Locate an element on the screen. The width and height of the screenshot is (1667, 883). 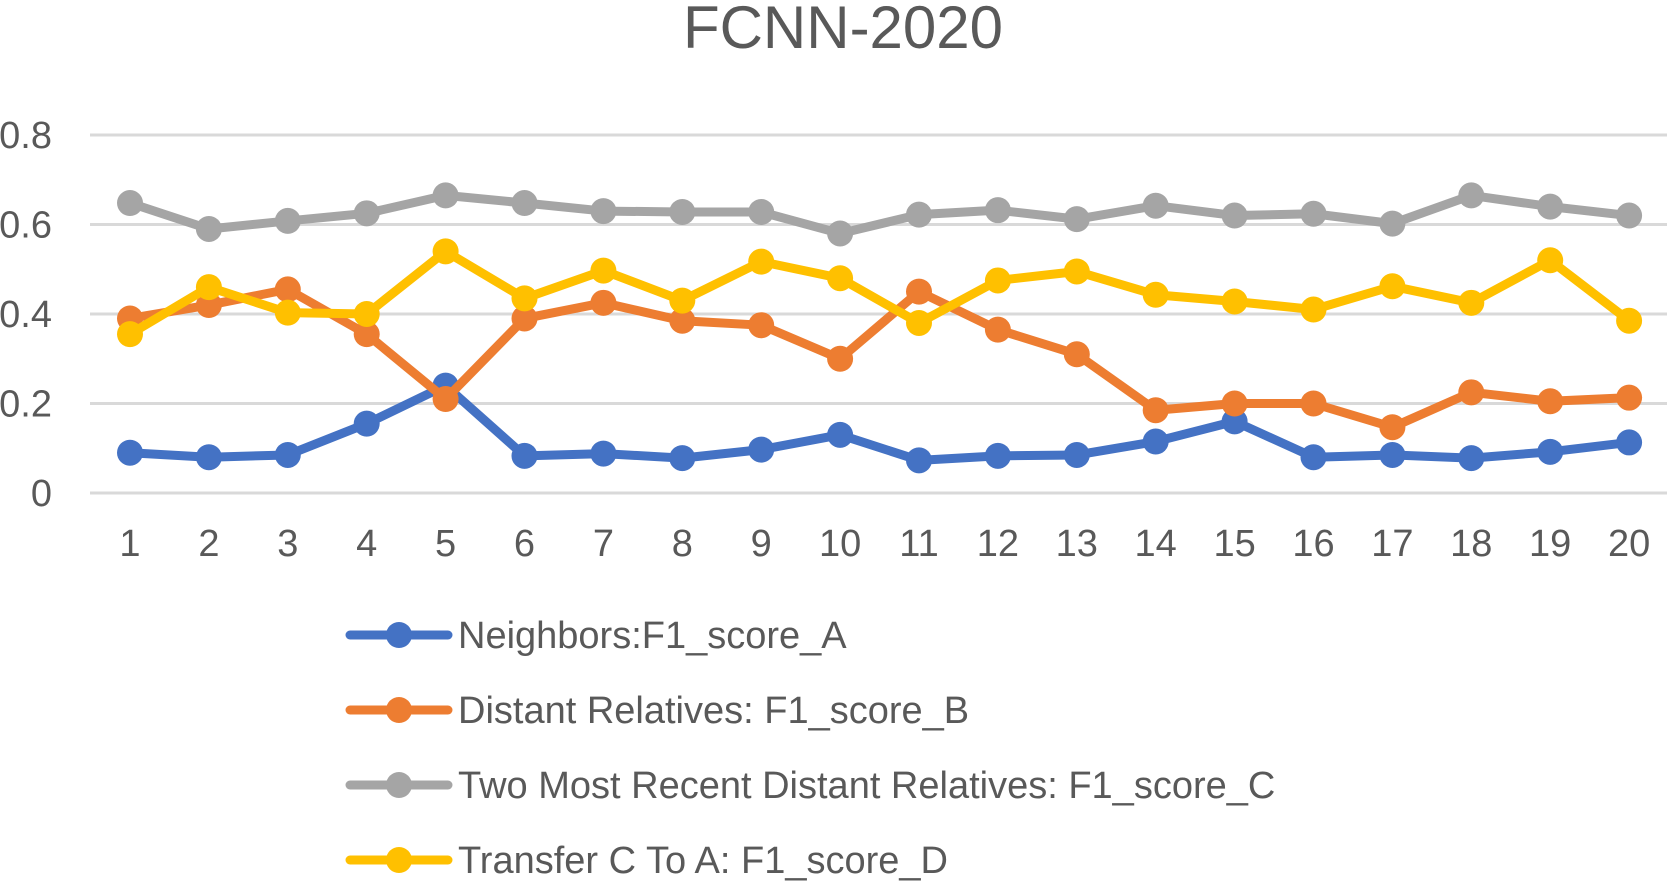
legend-item: Transfer C To A: F1_score_D is located at coordinates (646, 861).